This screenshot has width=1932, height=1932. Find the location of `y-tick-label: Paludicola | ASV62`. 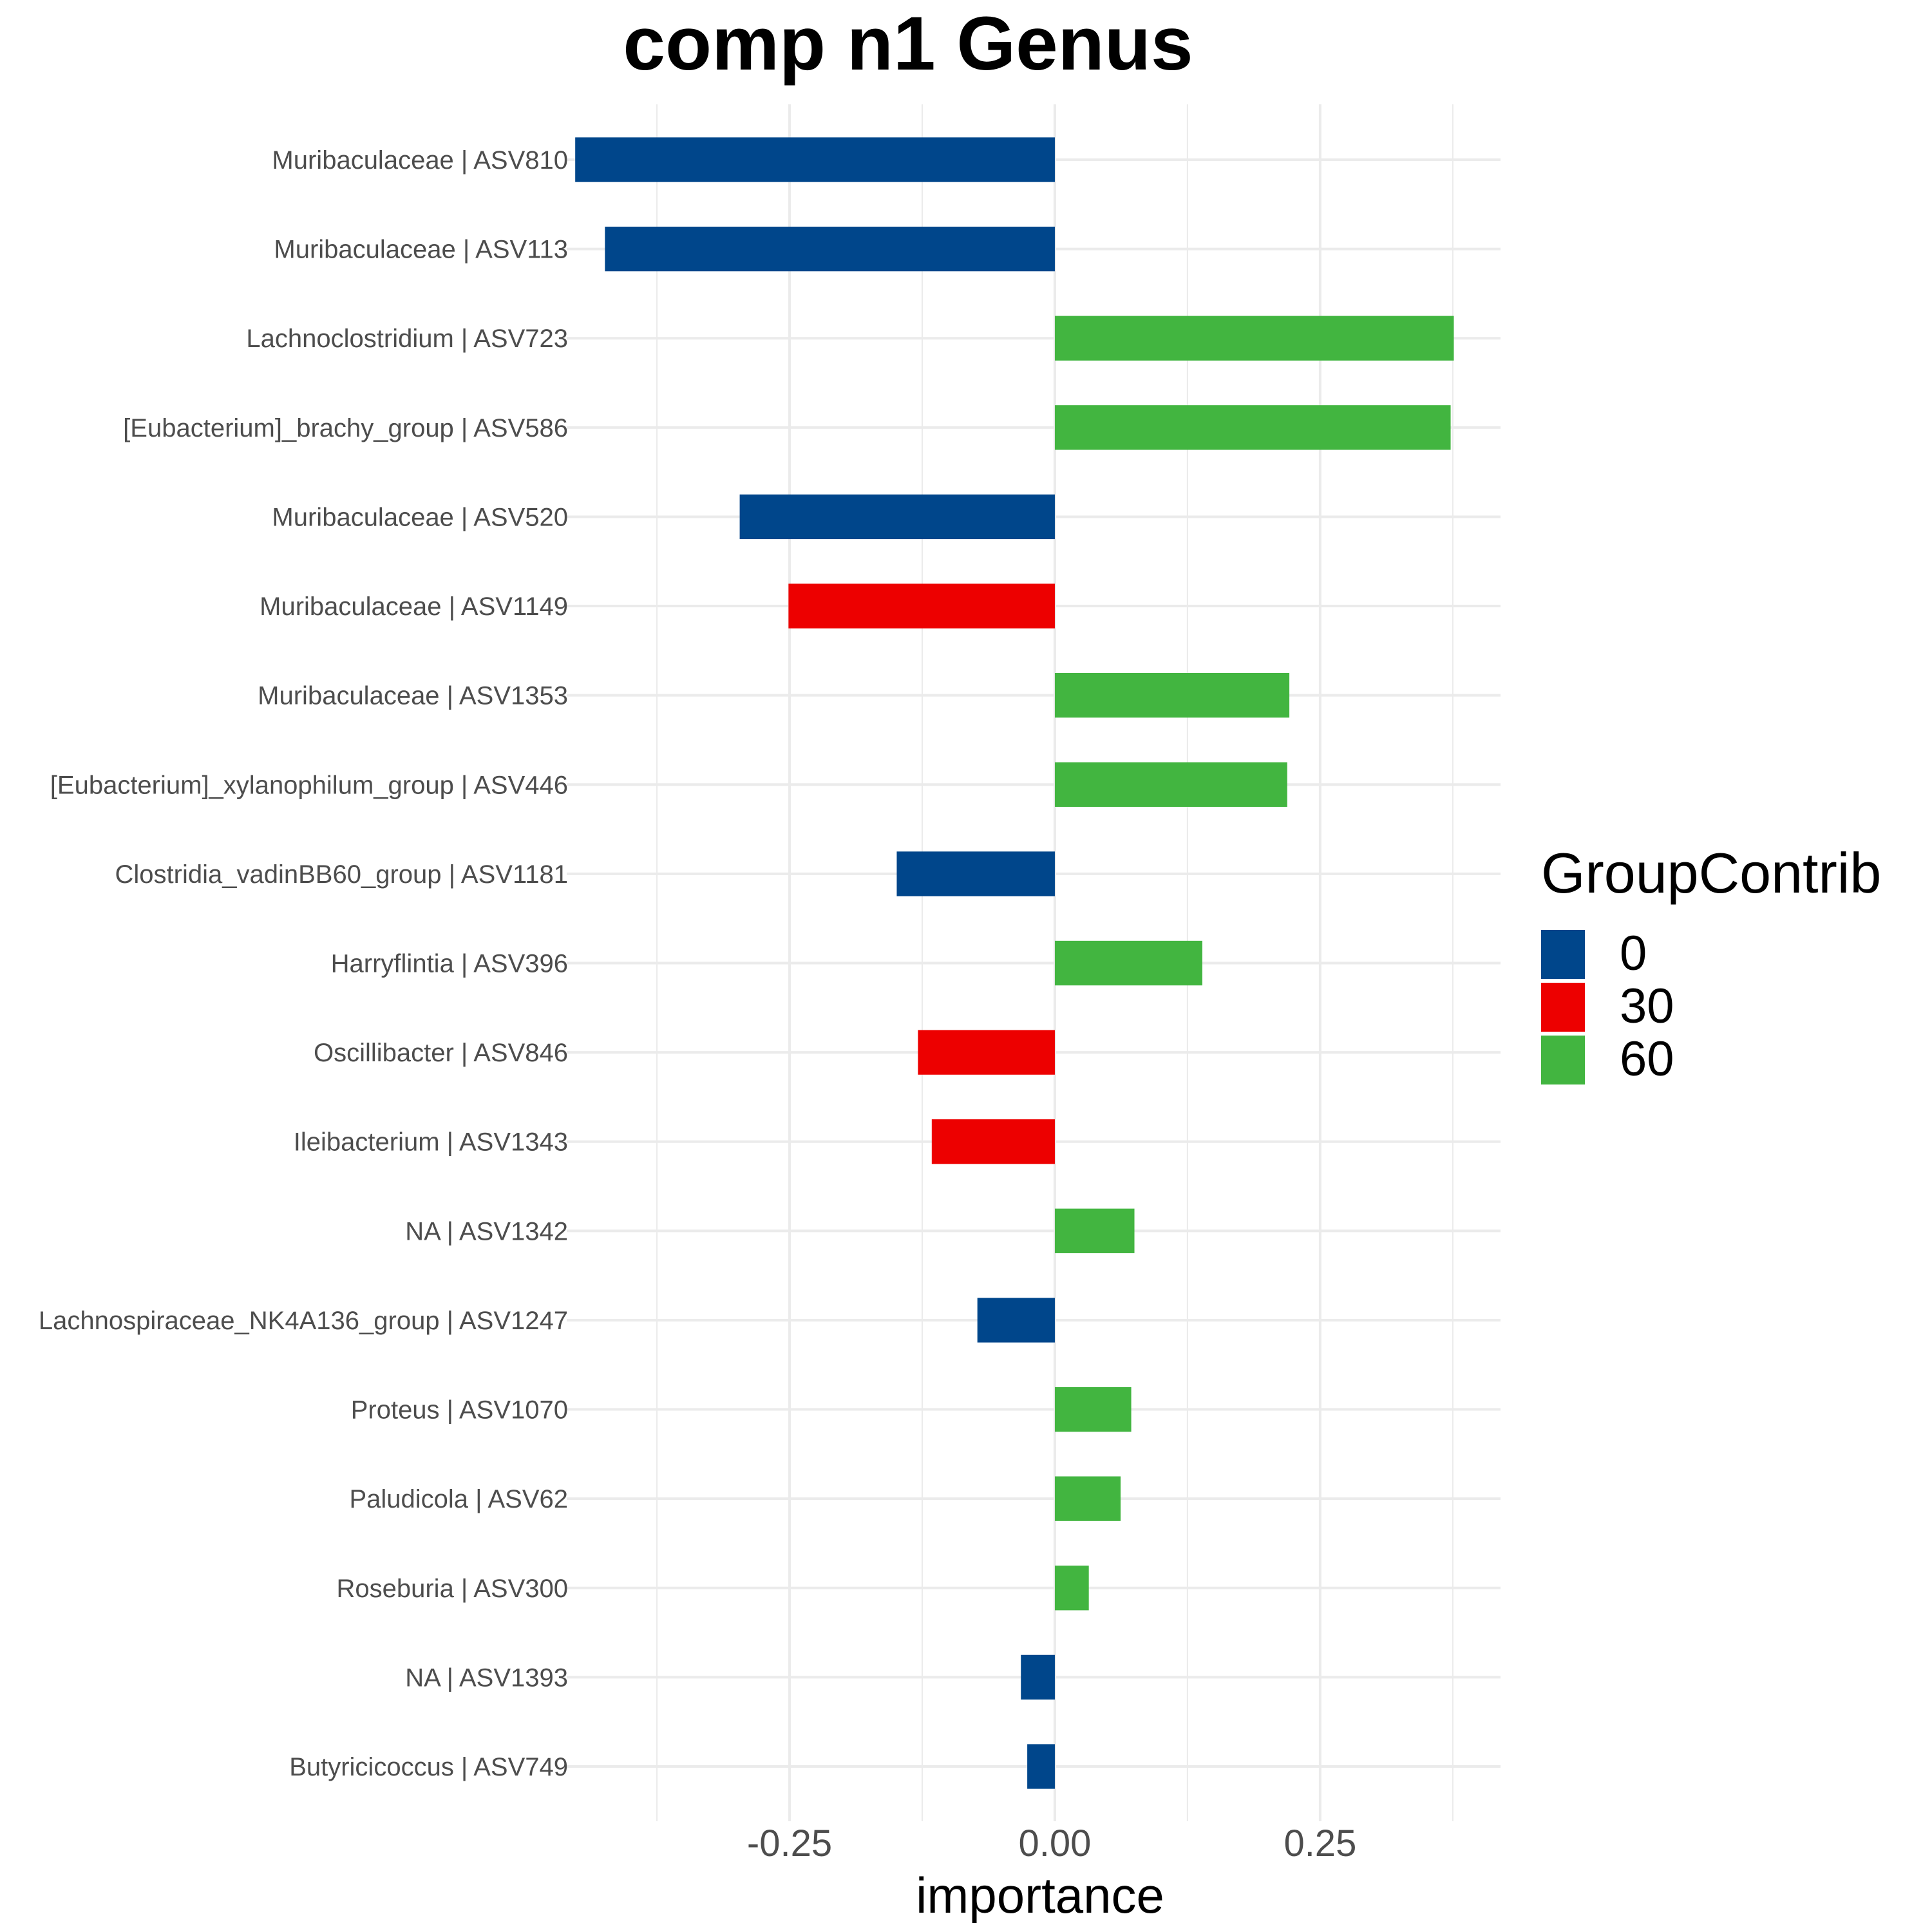

y-tick-label: Paludicola | ASV62 is located at coordinates (459, 1499).